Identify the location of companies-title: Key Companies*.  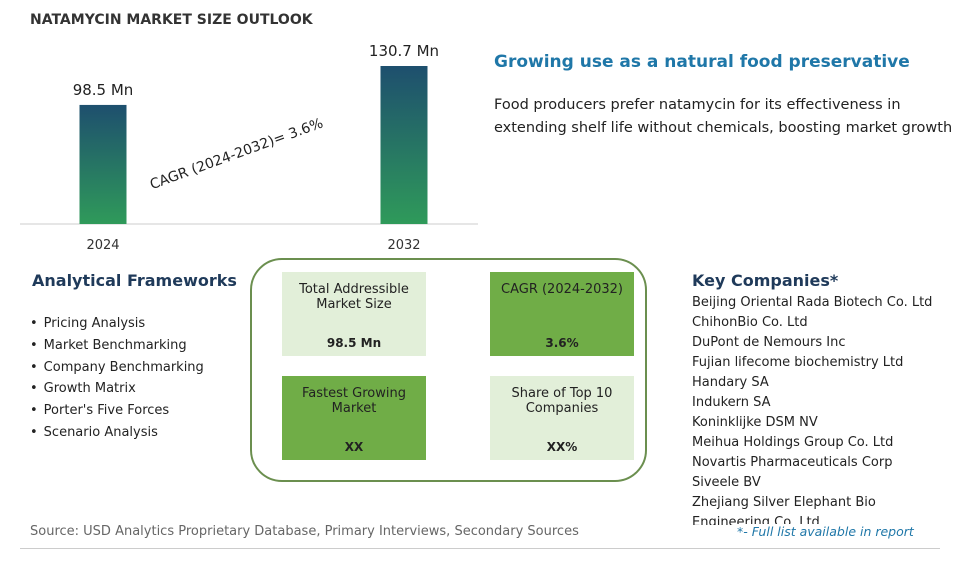
(765, 280).